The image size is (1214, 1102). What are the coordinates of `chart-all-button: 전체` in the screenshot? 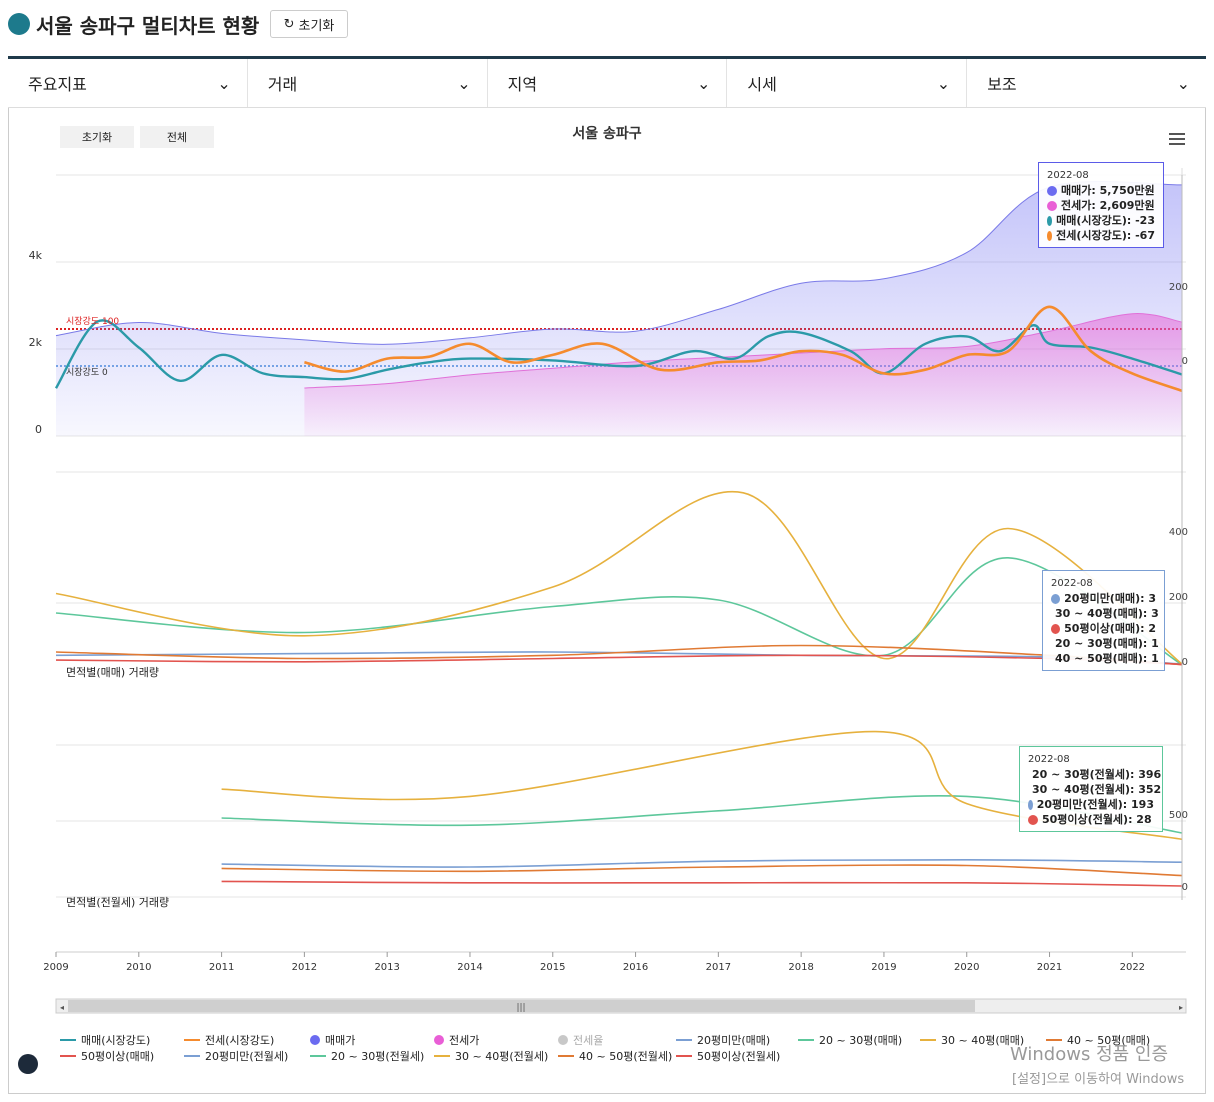 It's located at (177, 137).